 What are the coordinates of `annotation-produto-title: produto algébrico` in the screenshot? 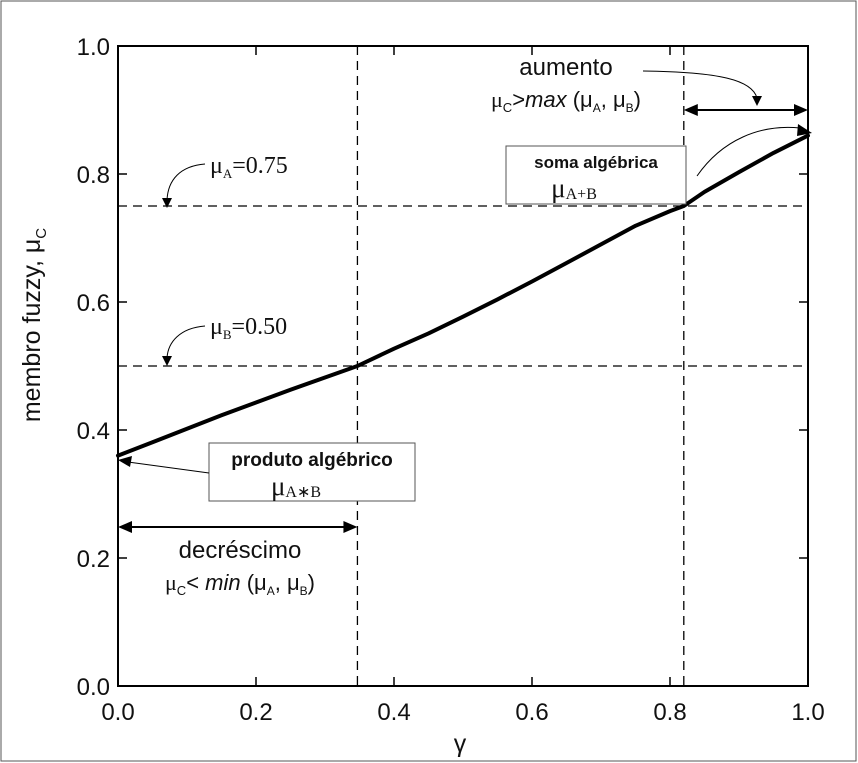 It's located at (312, 460).